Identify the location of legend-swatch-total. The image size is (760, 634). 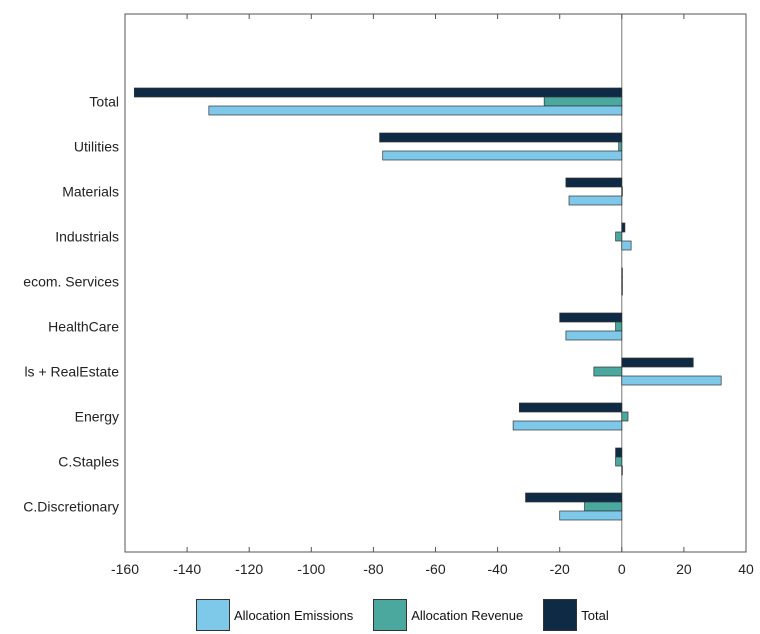
(560, 615).